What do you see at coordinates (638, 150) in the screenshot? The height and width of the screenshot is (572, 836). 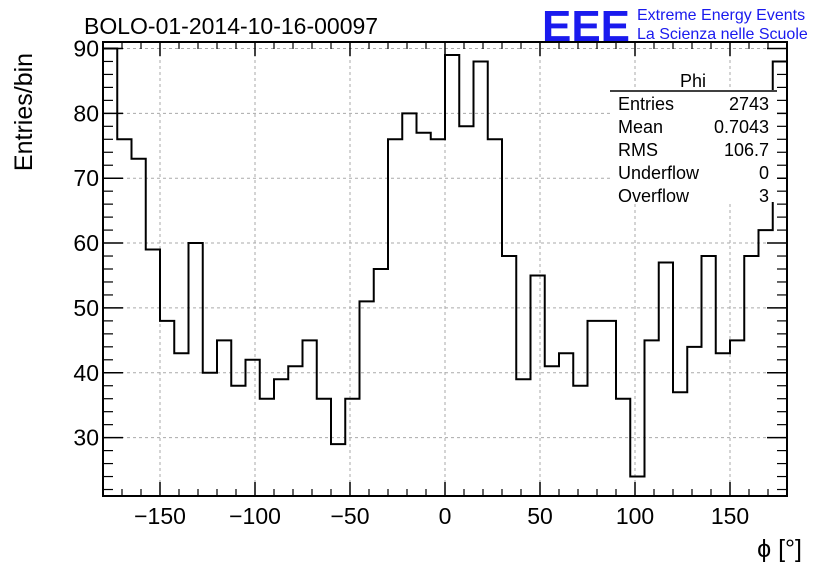 I see `stats-label: RMS` at bounding box center [638, 150].